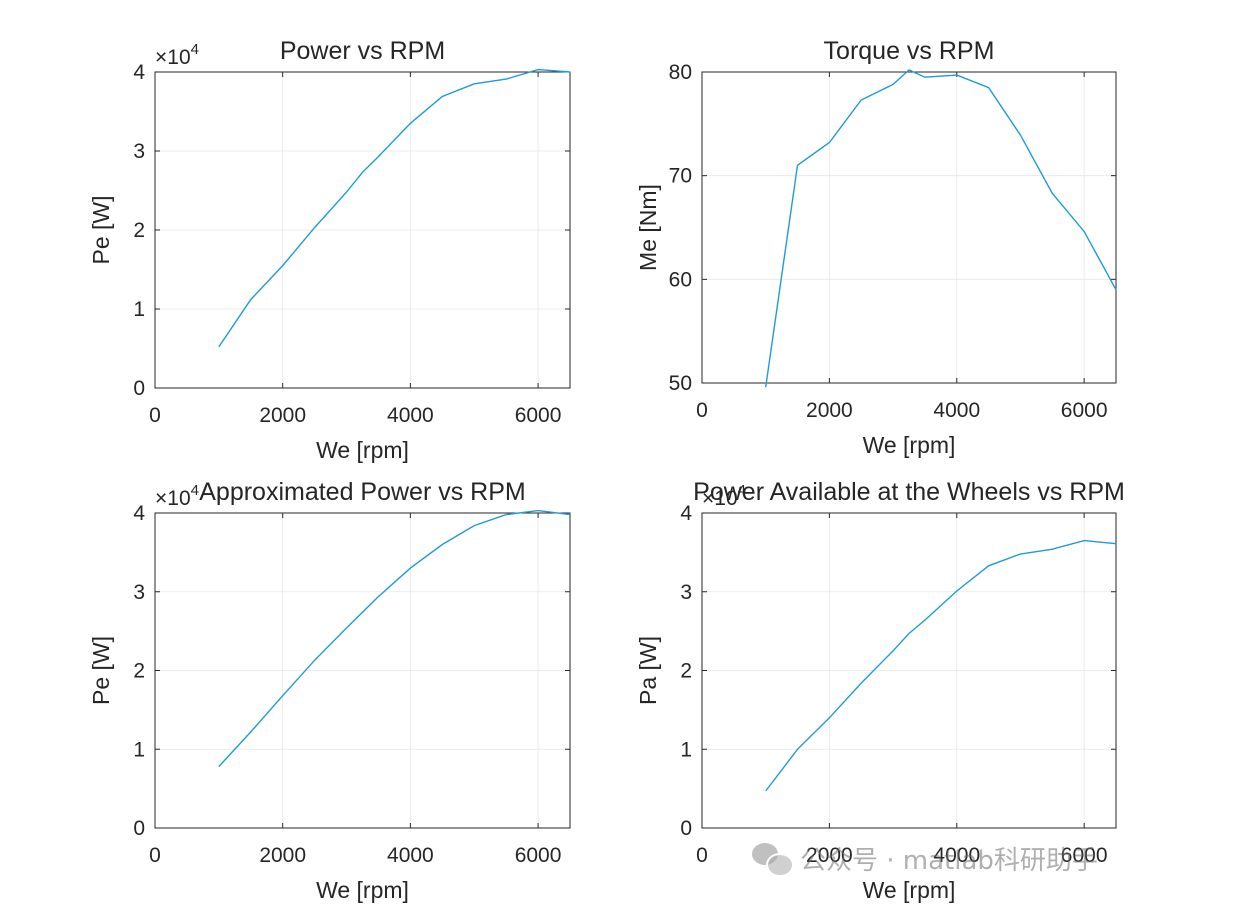 The image size is (1233, 906). I want to click on chart-title: Power vs RPM, so click(362, 51).